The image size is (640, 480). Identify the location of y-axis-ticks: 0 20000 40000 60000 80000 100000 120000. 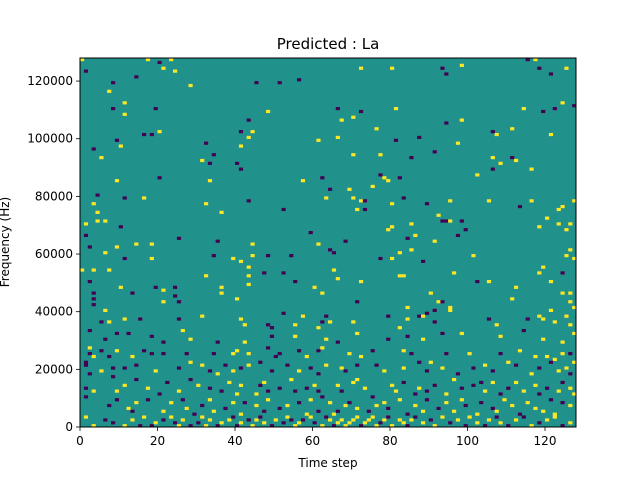
(53, 254).